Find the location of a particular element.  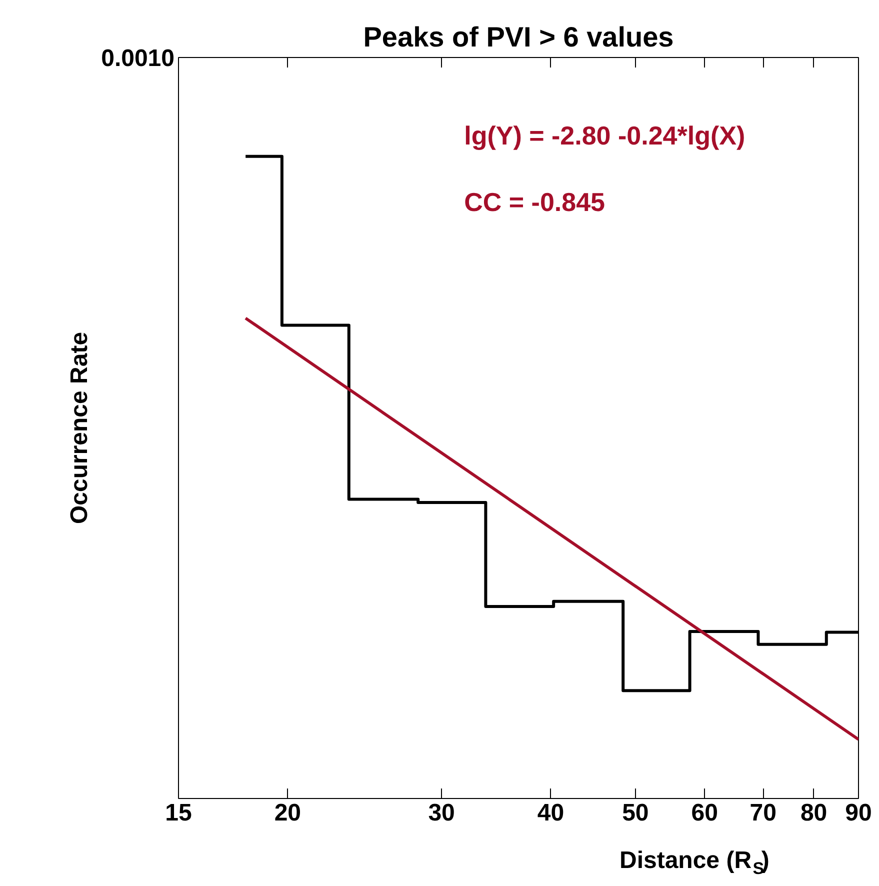

x-tick-label: 70 is located at coordinates (763, 813).